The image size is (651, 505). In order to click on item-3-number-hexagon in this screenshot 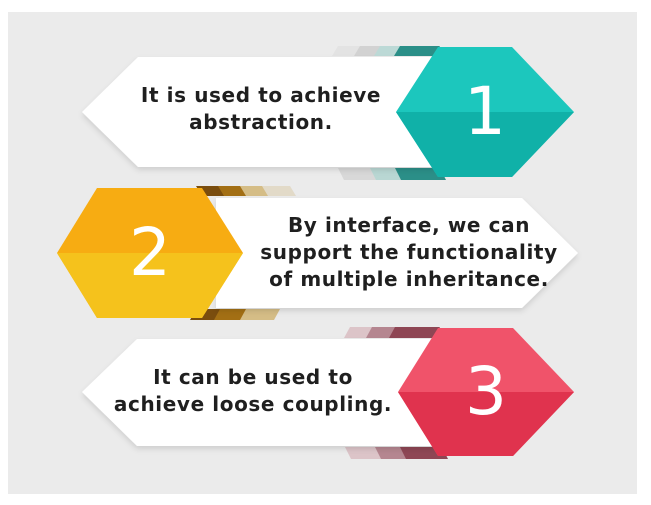, I will do `click(486, 392)`.